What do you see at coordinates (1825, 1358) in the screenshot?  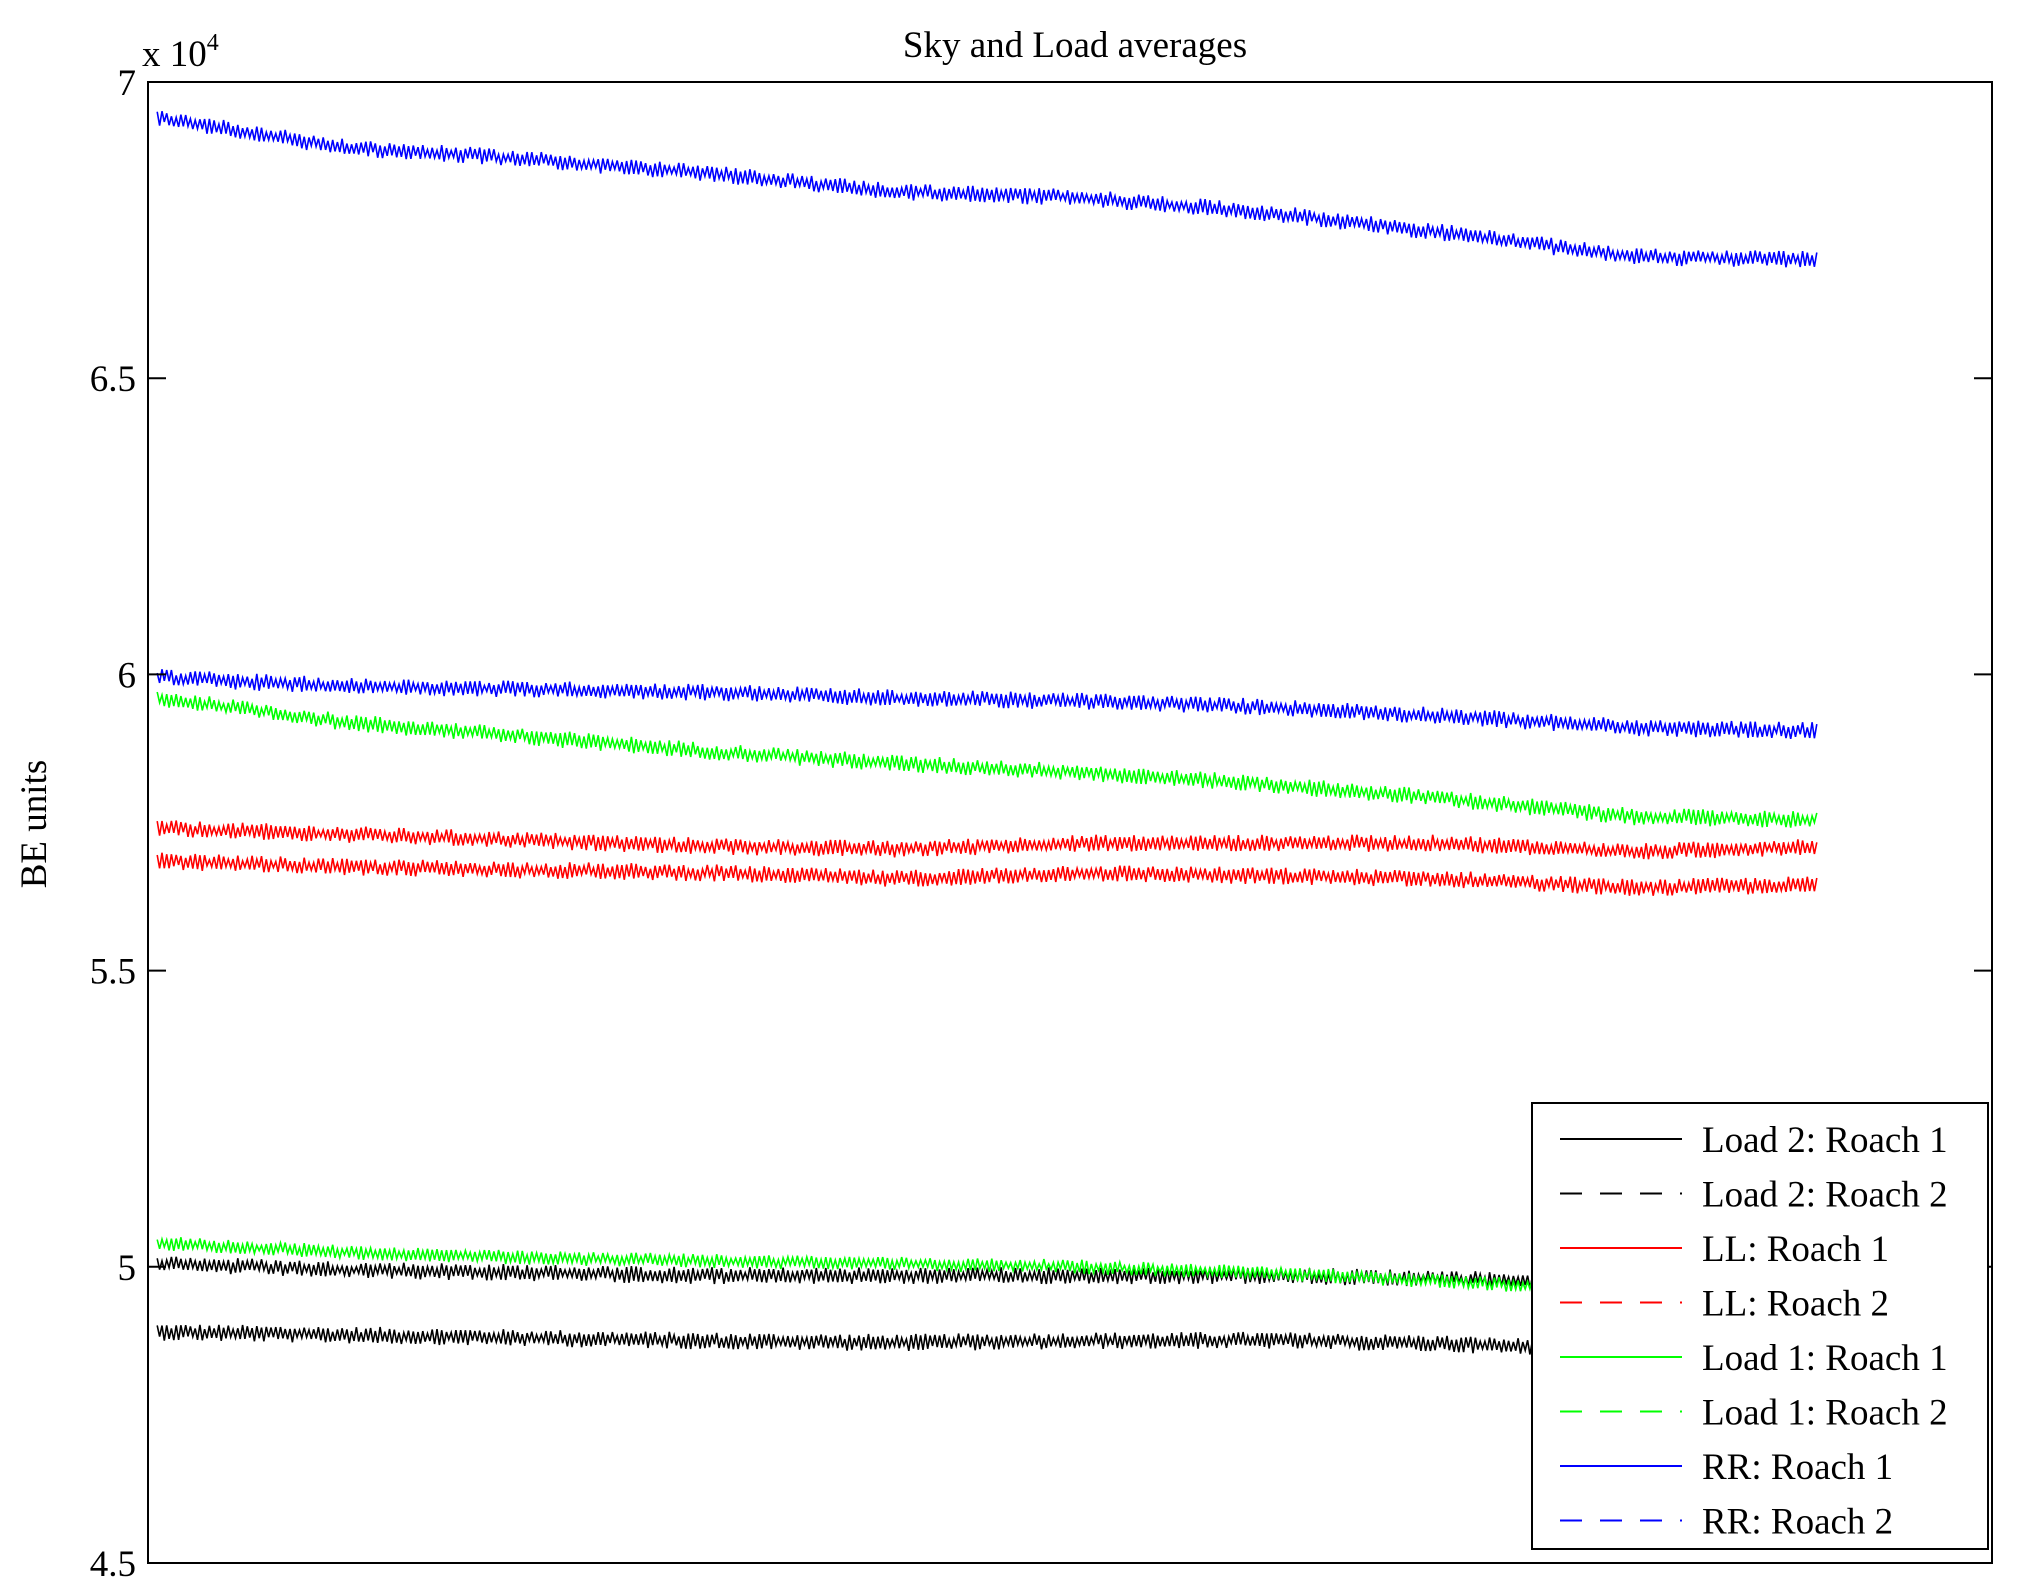 I see `legend-label: Load 1: Roach 1` at bounding box center [1825, 1358].